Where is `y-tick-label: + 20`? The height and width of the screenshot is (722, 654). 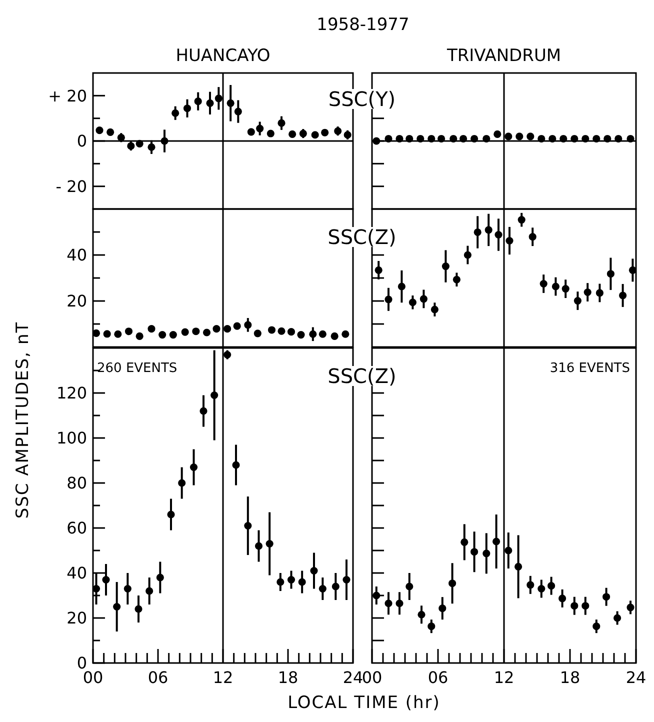
y-tick-label: + 20 is located at coordinates (67, 96).